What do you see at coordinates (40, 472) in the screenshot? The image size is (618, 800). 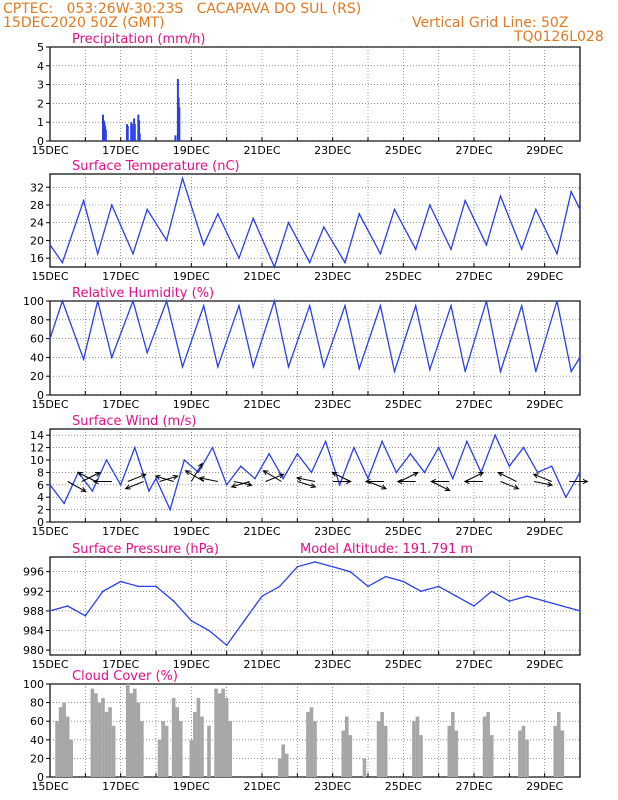 I see `y-tick-label: 8` at bounding box center [40, 472].